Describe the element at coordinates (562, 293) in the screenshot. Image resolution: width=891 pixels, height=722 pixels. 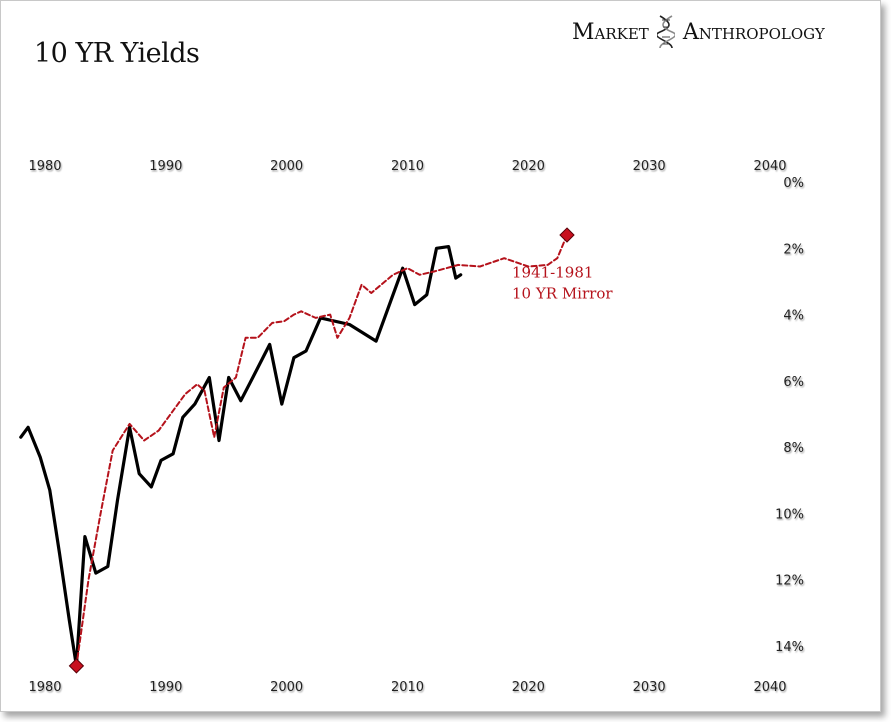
I see `series-annotation-line: 10 YR Mirror` at that location.